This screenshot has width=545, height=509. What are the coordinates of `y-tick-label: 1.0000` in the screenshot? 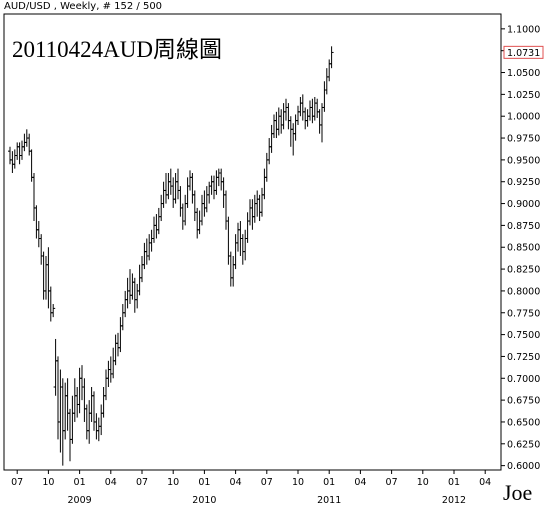 It's located at (523, 117).